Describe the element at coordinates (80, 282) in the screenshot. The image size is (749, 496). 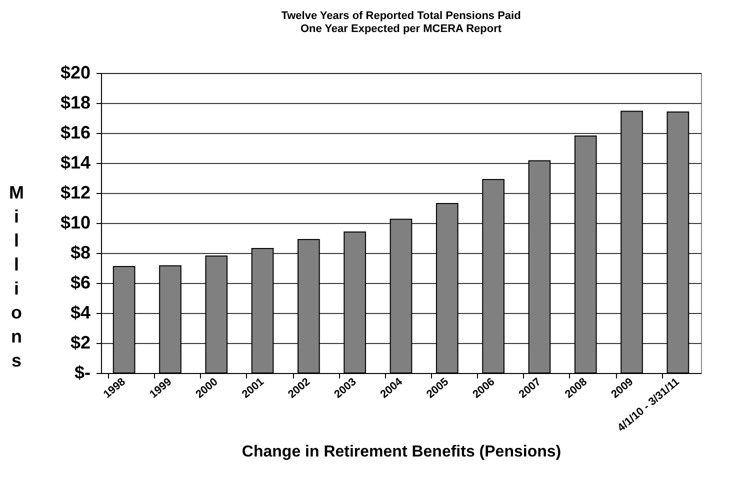
I see `y-tick-label: $6` at that location.